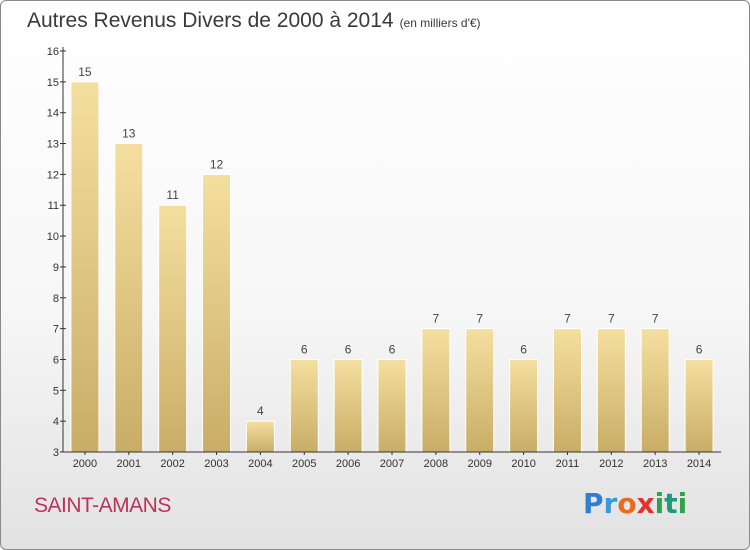 The width and height of the screenshot is (750, 550). Describe the element at coordinates (210, 20) in the screenshot. I see `chart-title: Autres Revenus Divers de 2000 à 2014` at that location.